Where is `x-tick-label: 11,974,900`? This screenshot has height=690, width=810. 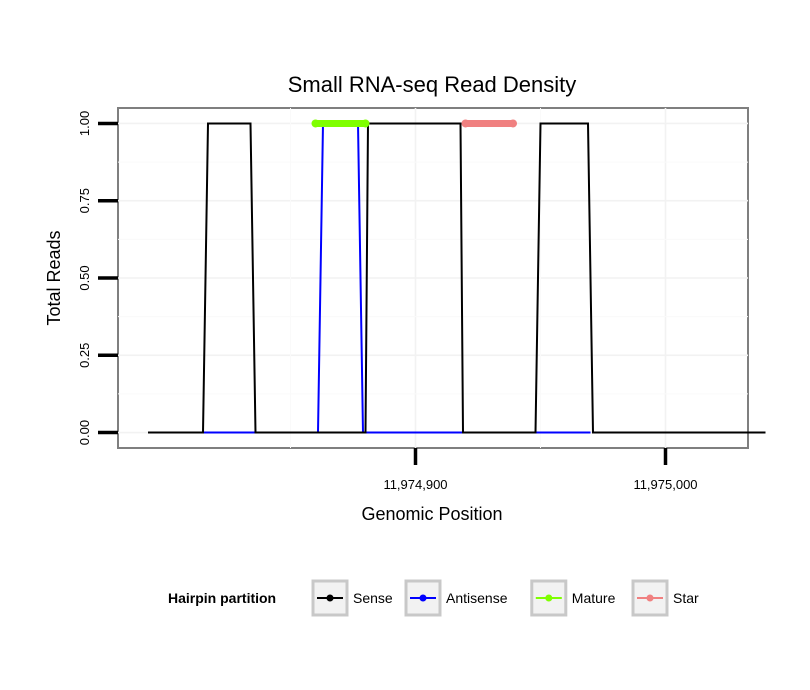 x-tick-label: 11,974,900 is located at coordinates (415, 484).